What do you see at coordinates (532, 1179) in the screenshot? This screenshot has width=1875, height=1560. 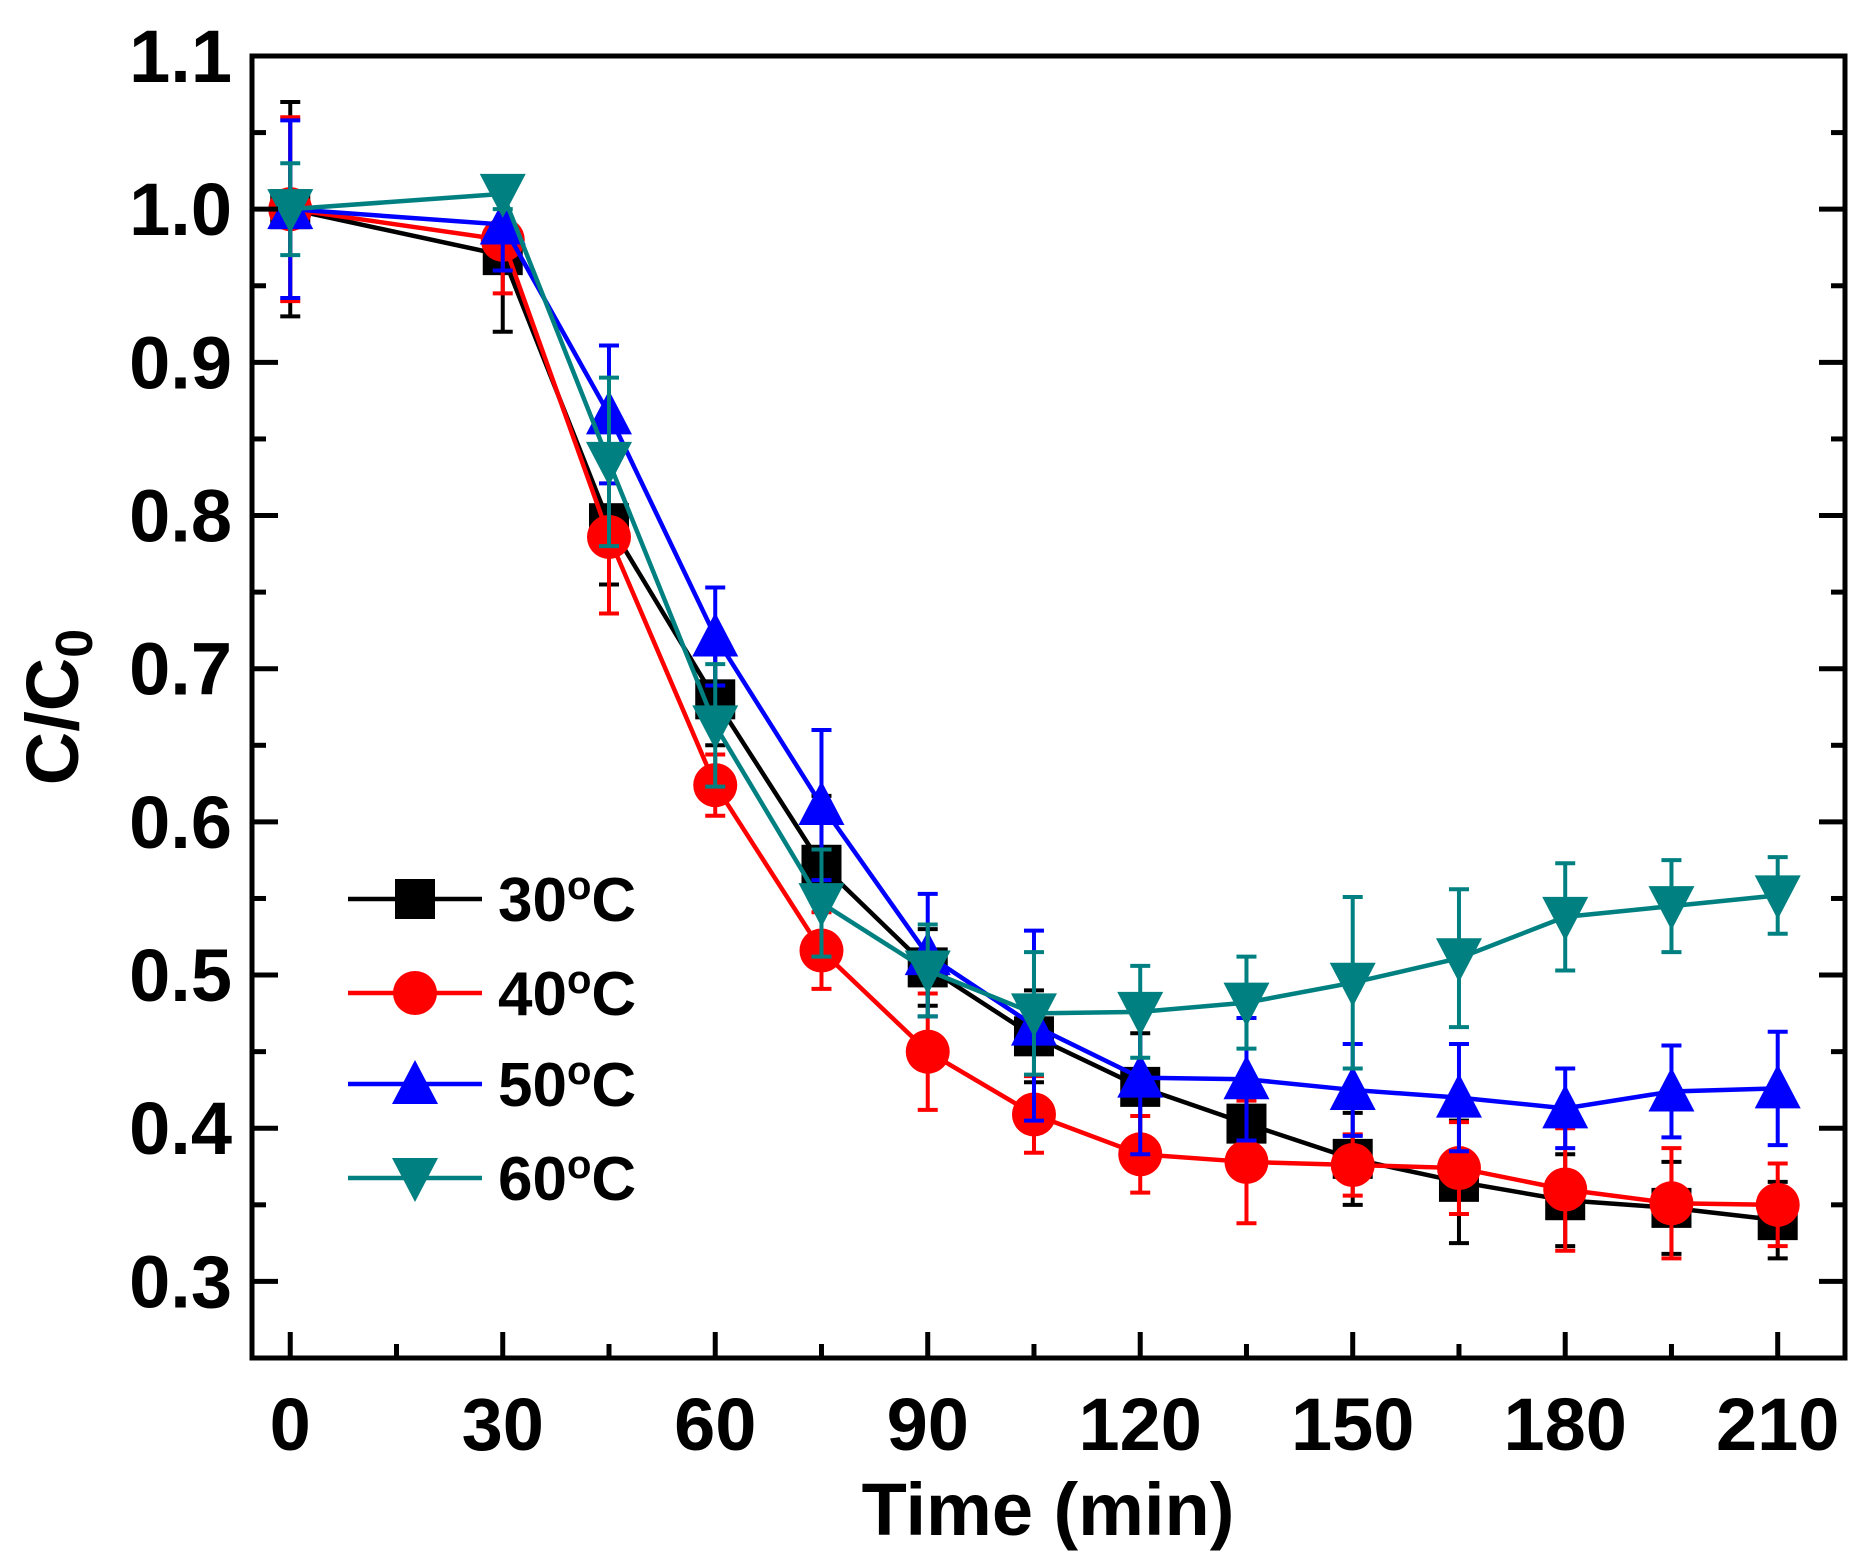 I see `legend-label-value: 60` at bounding box center [532, 1179].